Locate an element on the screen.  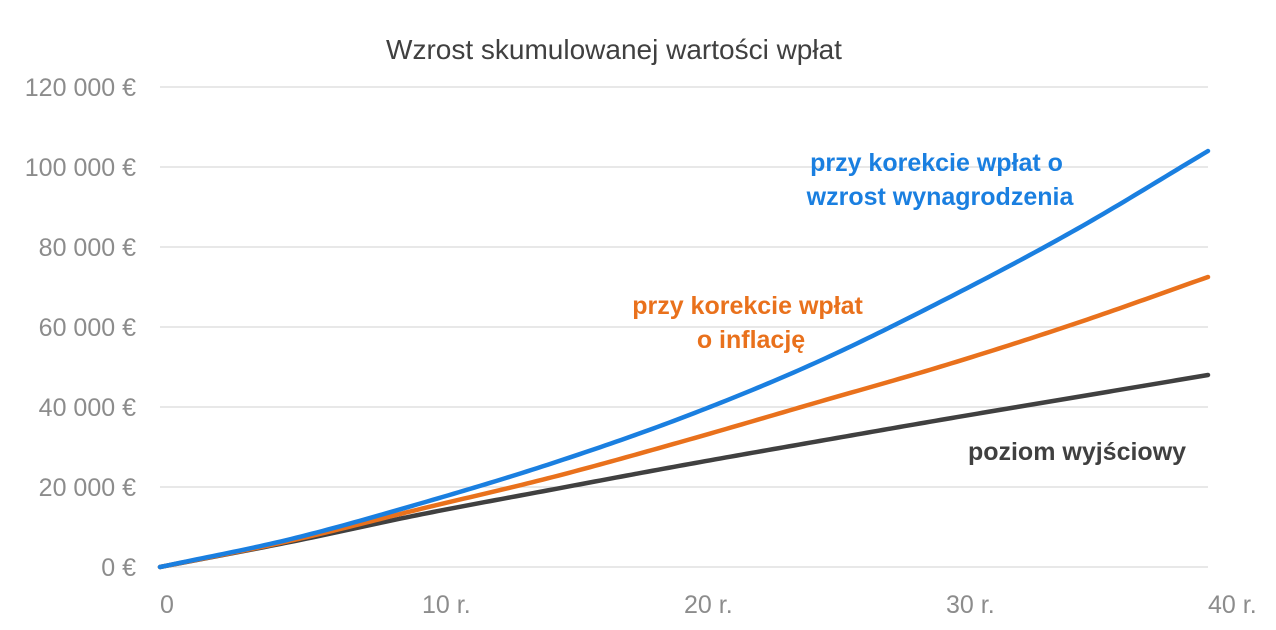
x-tick-label: 10 r. is located at coordinates (446, 605).